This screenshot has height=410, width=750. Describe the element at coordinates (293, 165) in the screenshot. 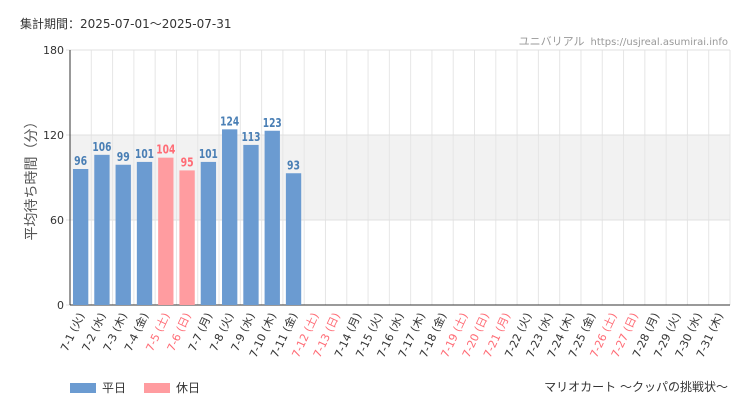

I see `bar-value-label: 93` at that location.